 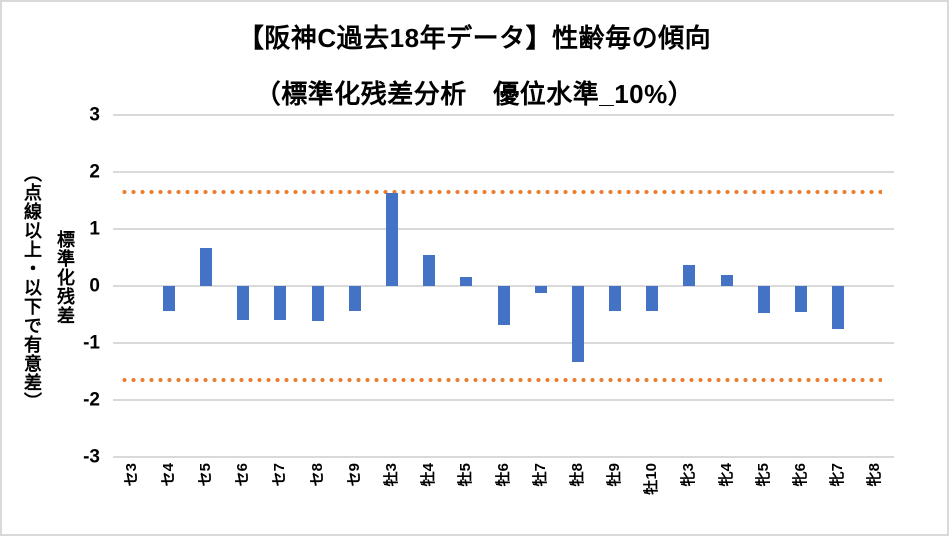 What do you see at coordinates (726, 280) in the screenshot?
I see `bar-牝4` at bounding box center [726, 280].